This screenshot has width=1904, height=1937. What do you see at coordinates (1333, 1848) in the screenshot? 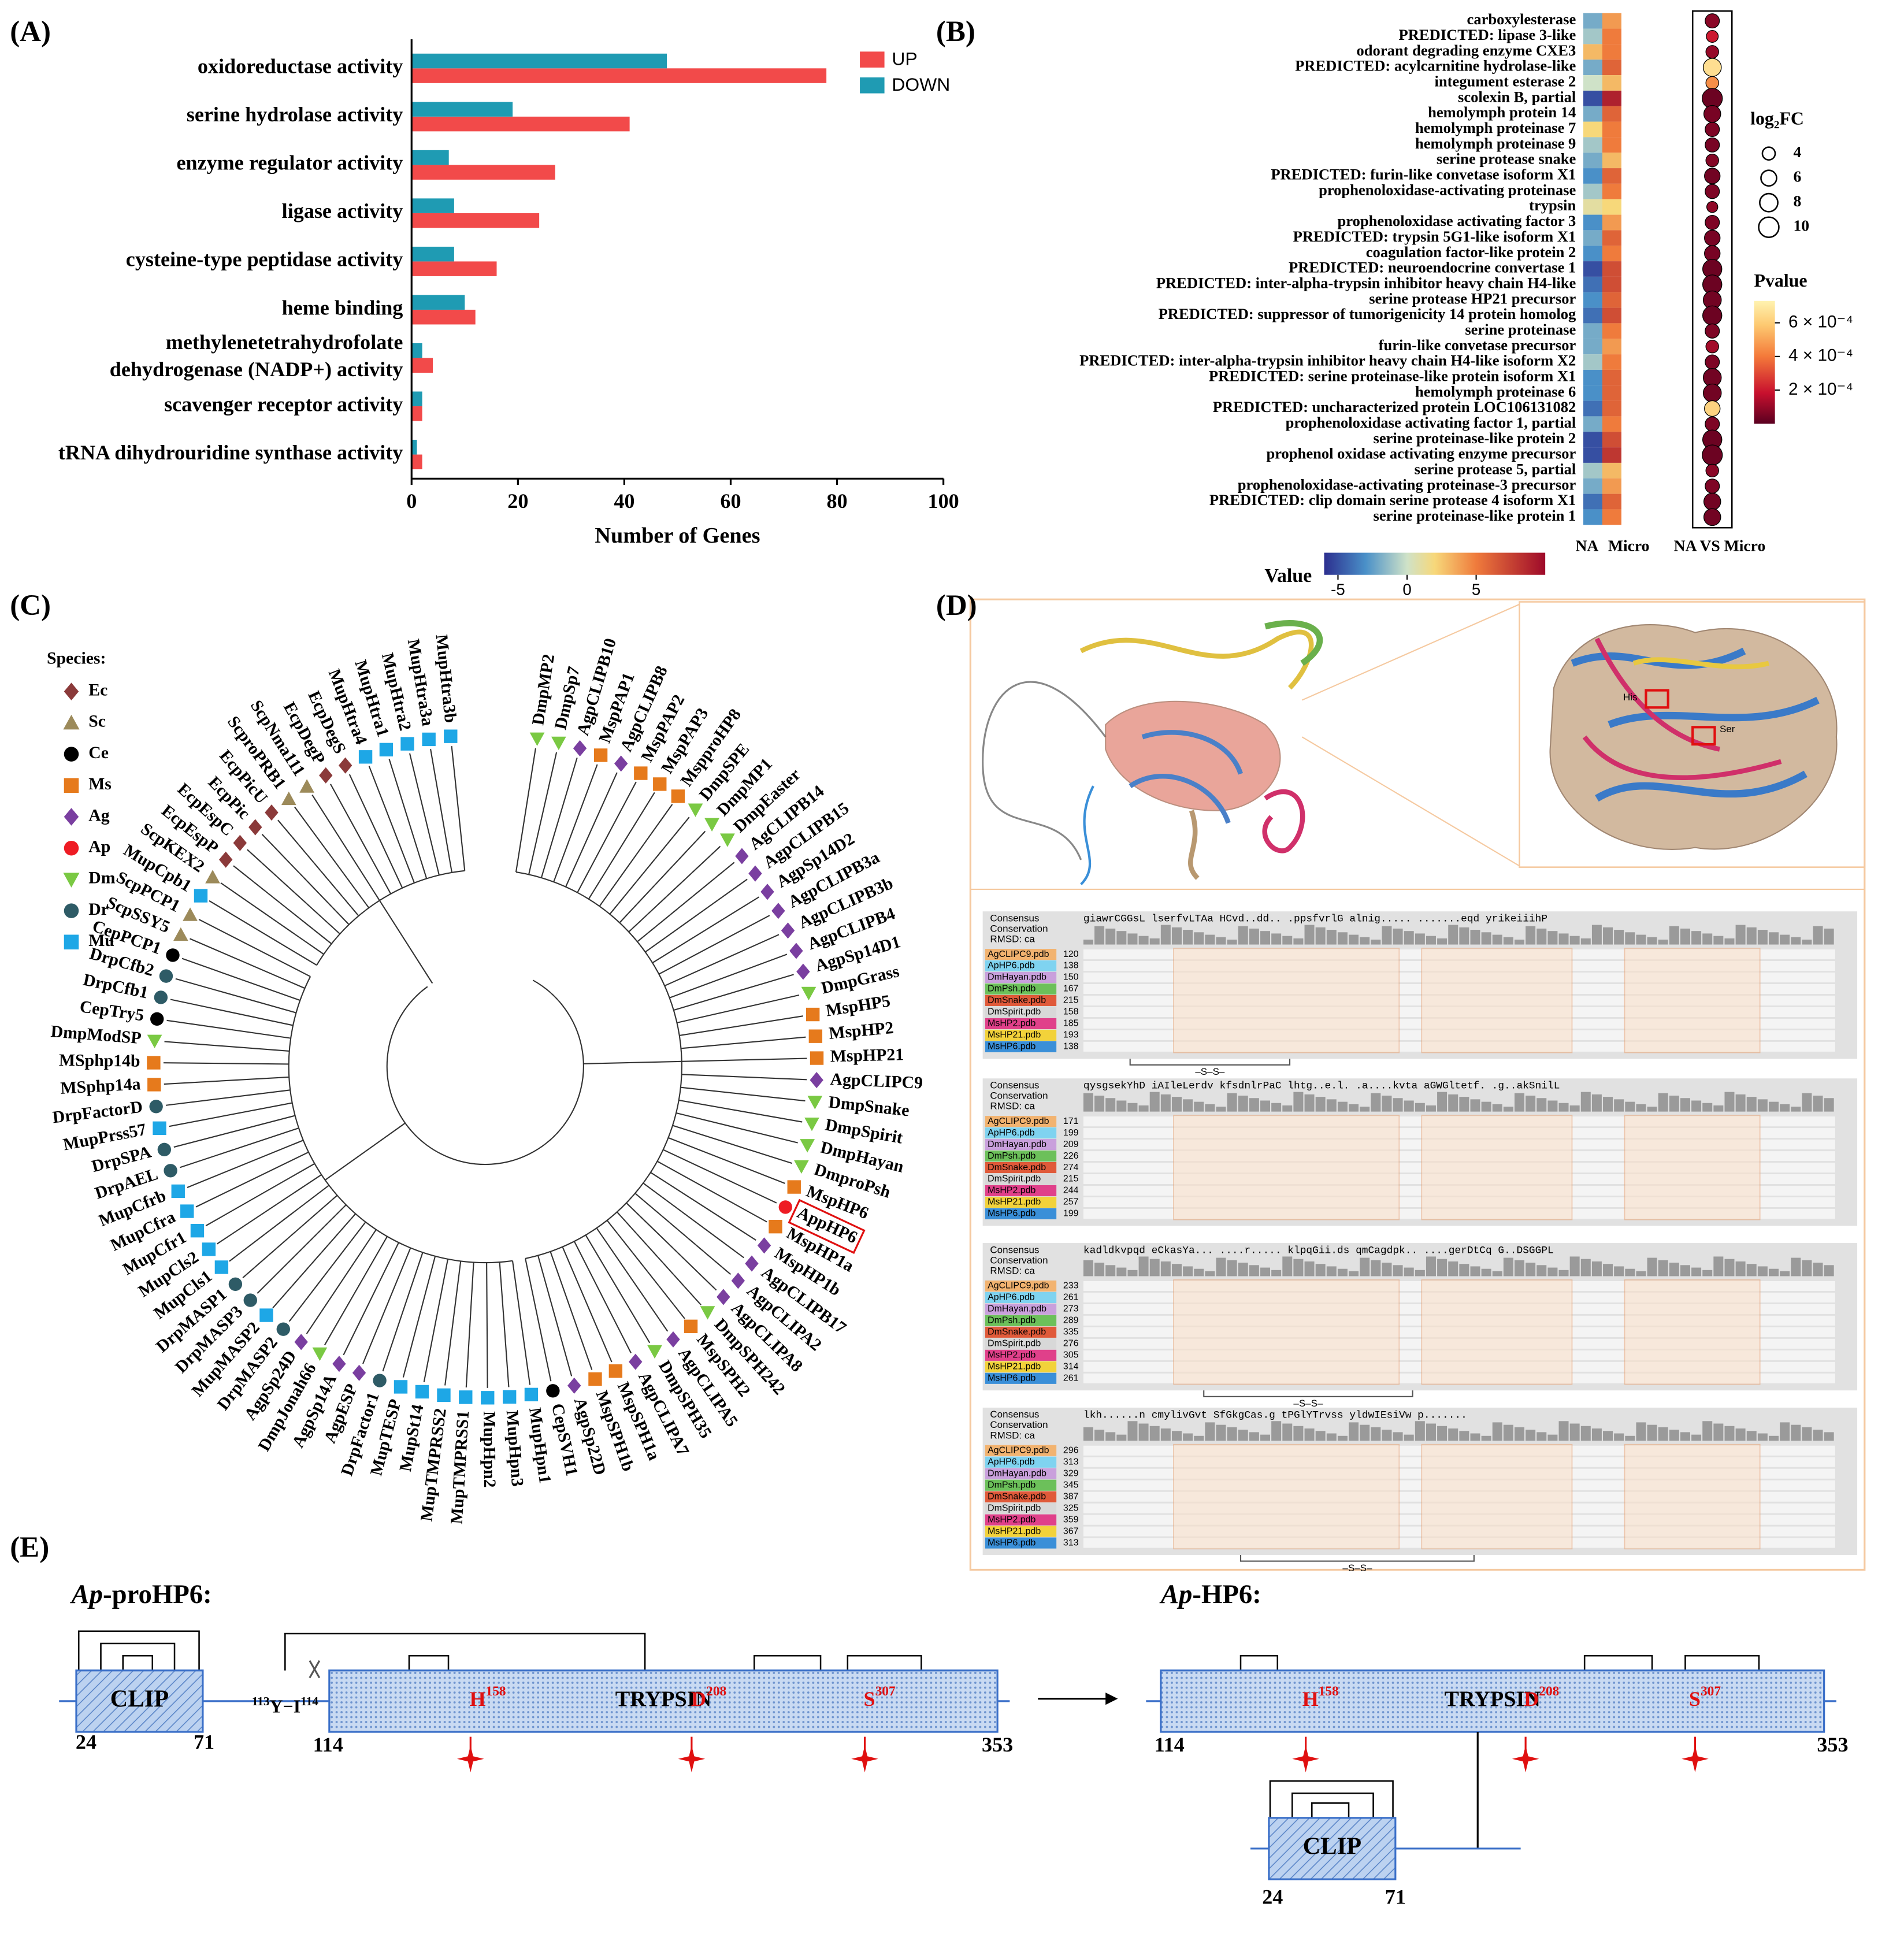
I see `domain-box` at bounding box center [1333, 1848].